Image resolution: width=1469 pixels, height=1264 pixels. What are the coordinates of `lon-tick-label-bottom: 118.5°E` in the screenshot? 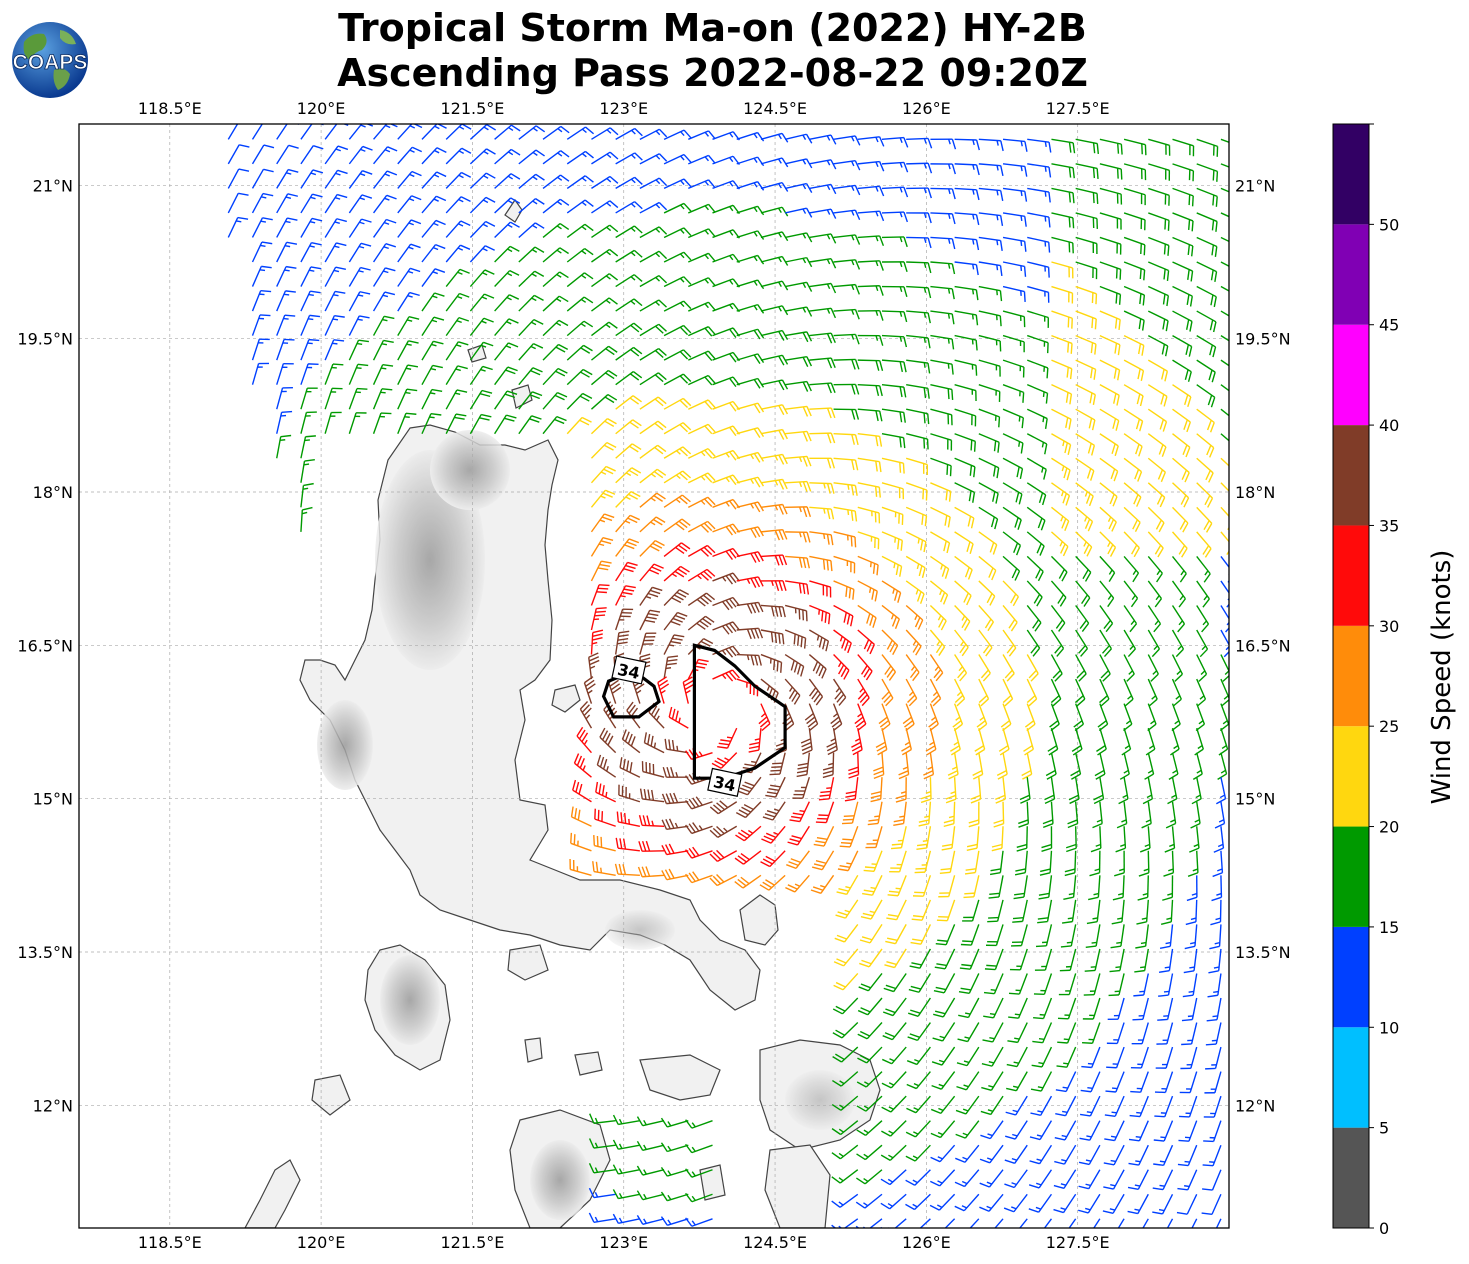 It's located at (170, 1242).